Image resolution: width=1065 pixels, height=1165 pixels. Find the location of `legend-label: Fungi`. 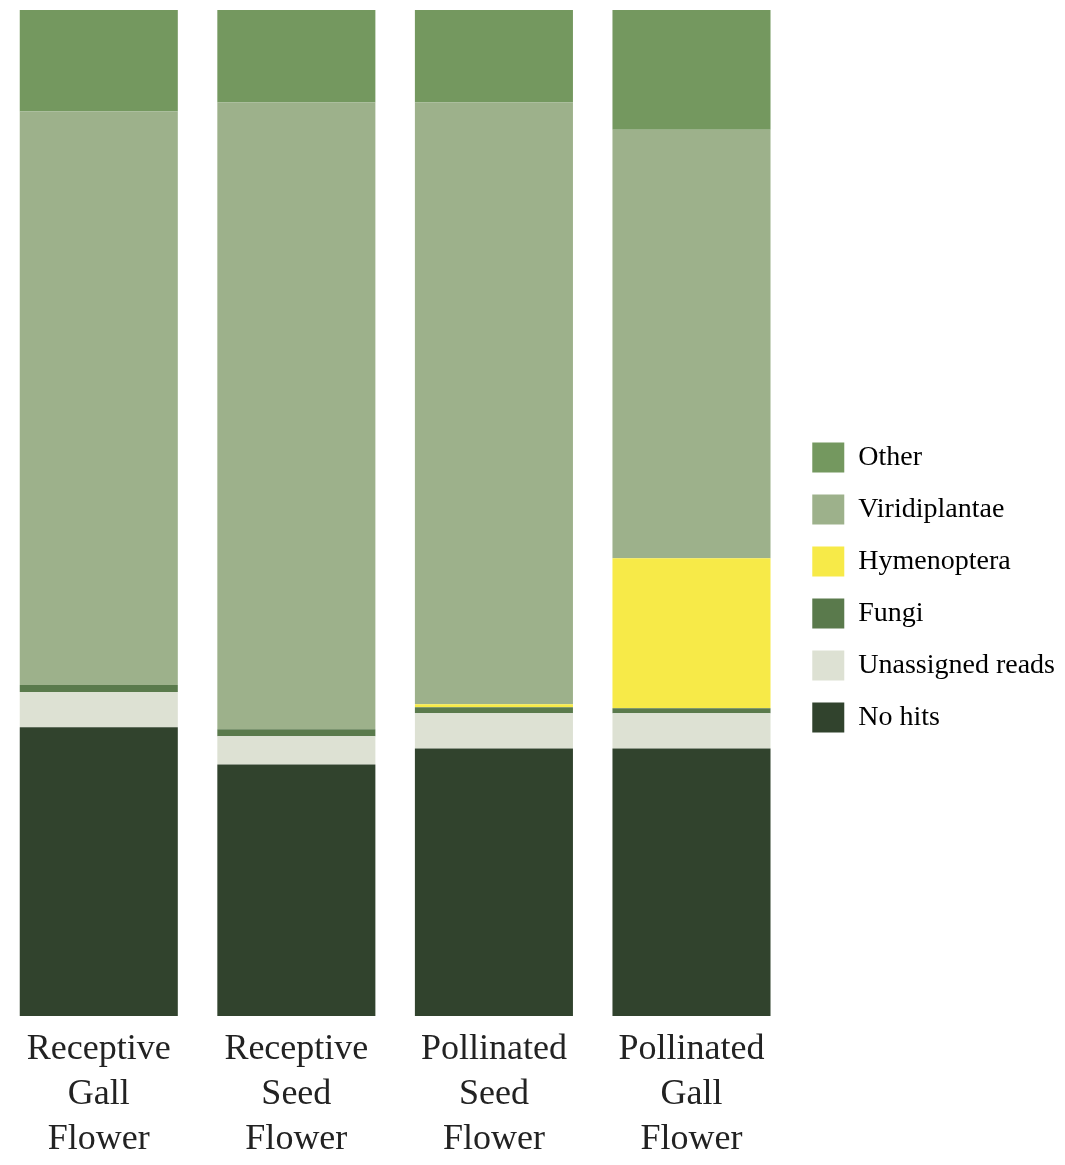

legend-label: Fungi is located at coordinates (891, 611).